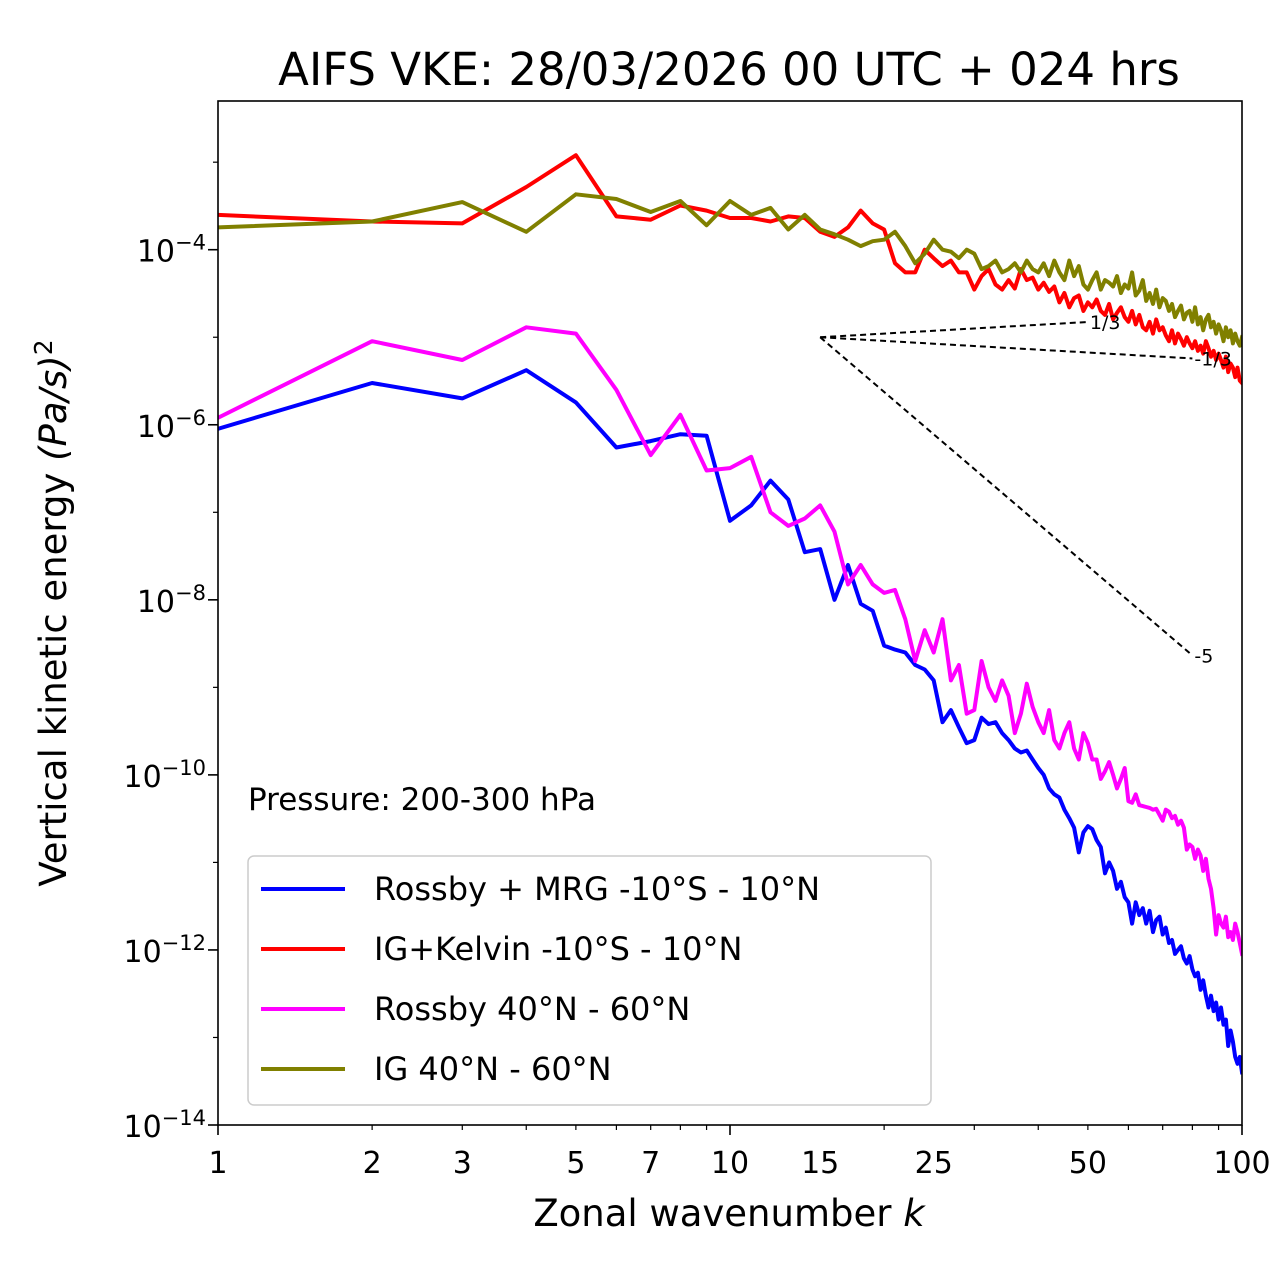 Image resolution: width=1280 pixels, height=1288 pixels. I want to click on pressure-annotation: Pressure: 200-300 hPa, so click(422, 800).